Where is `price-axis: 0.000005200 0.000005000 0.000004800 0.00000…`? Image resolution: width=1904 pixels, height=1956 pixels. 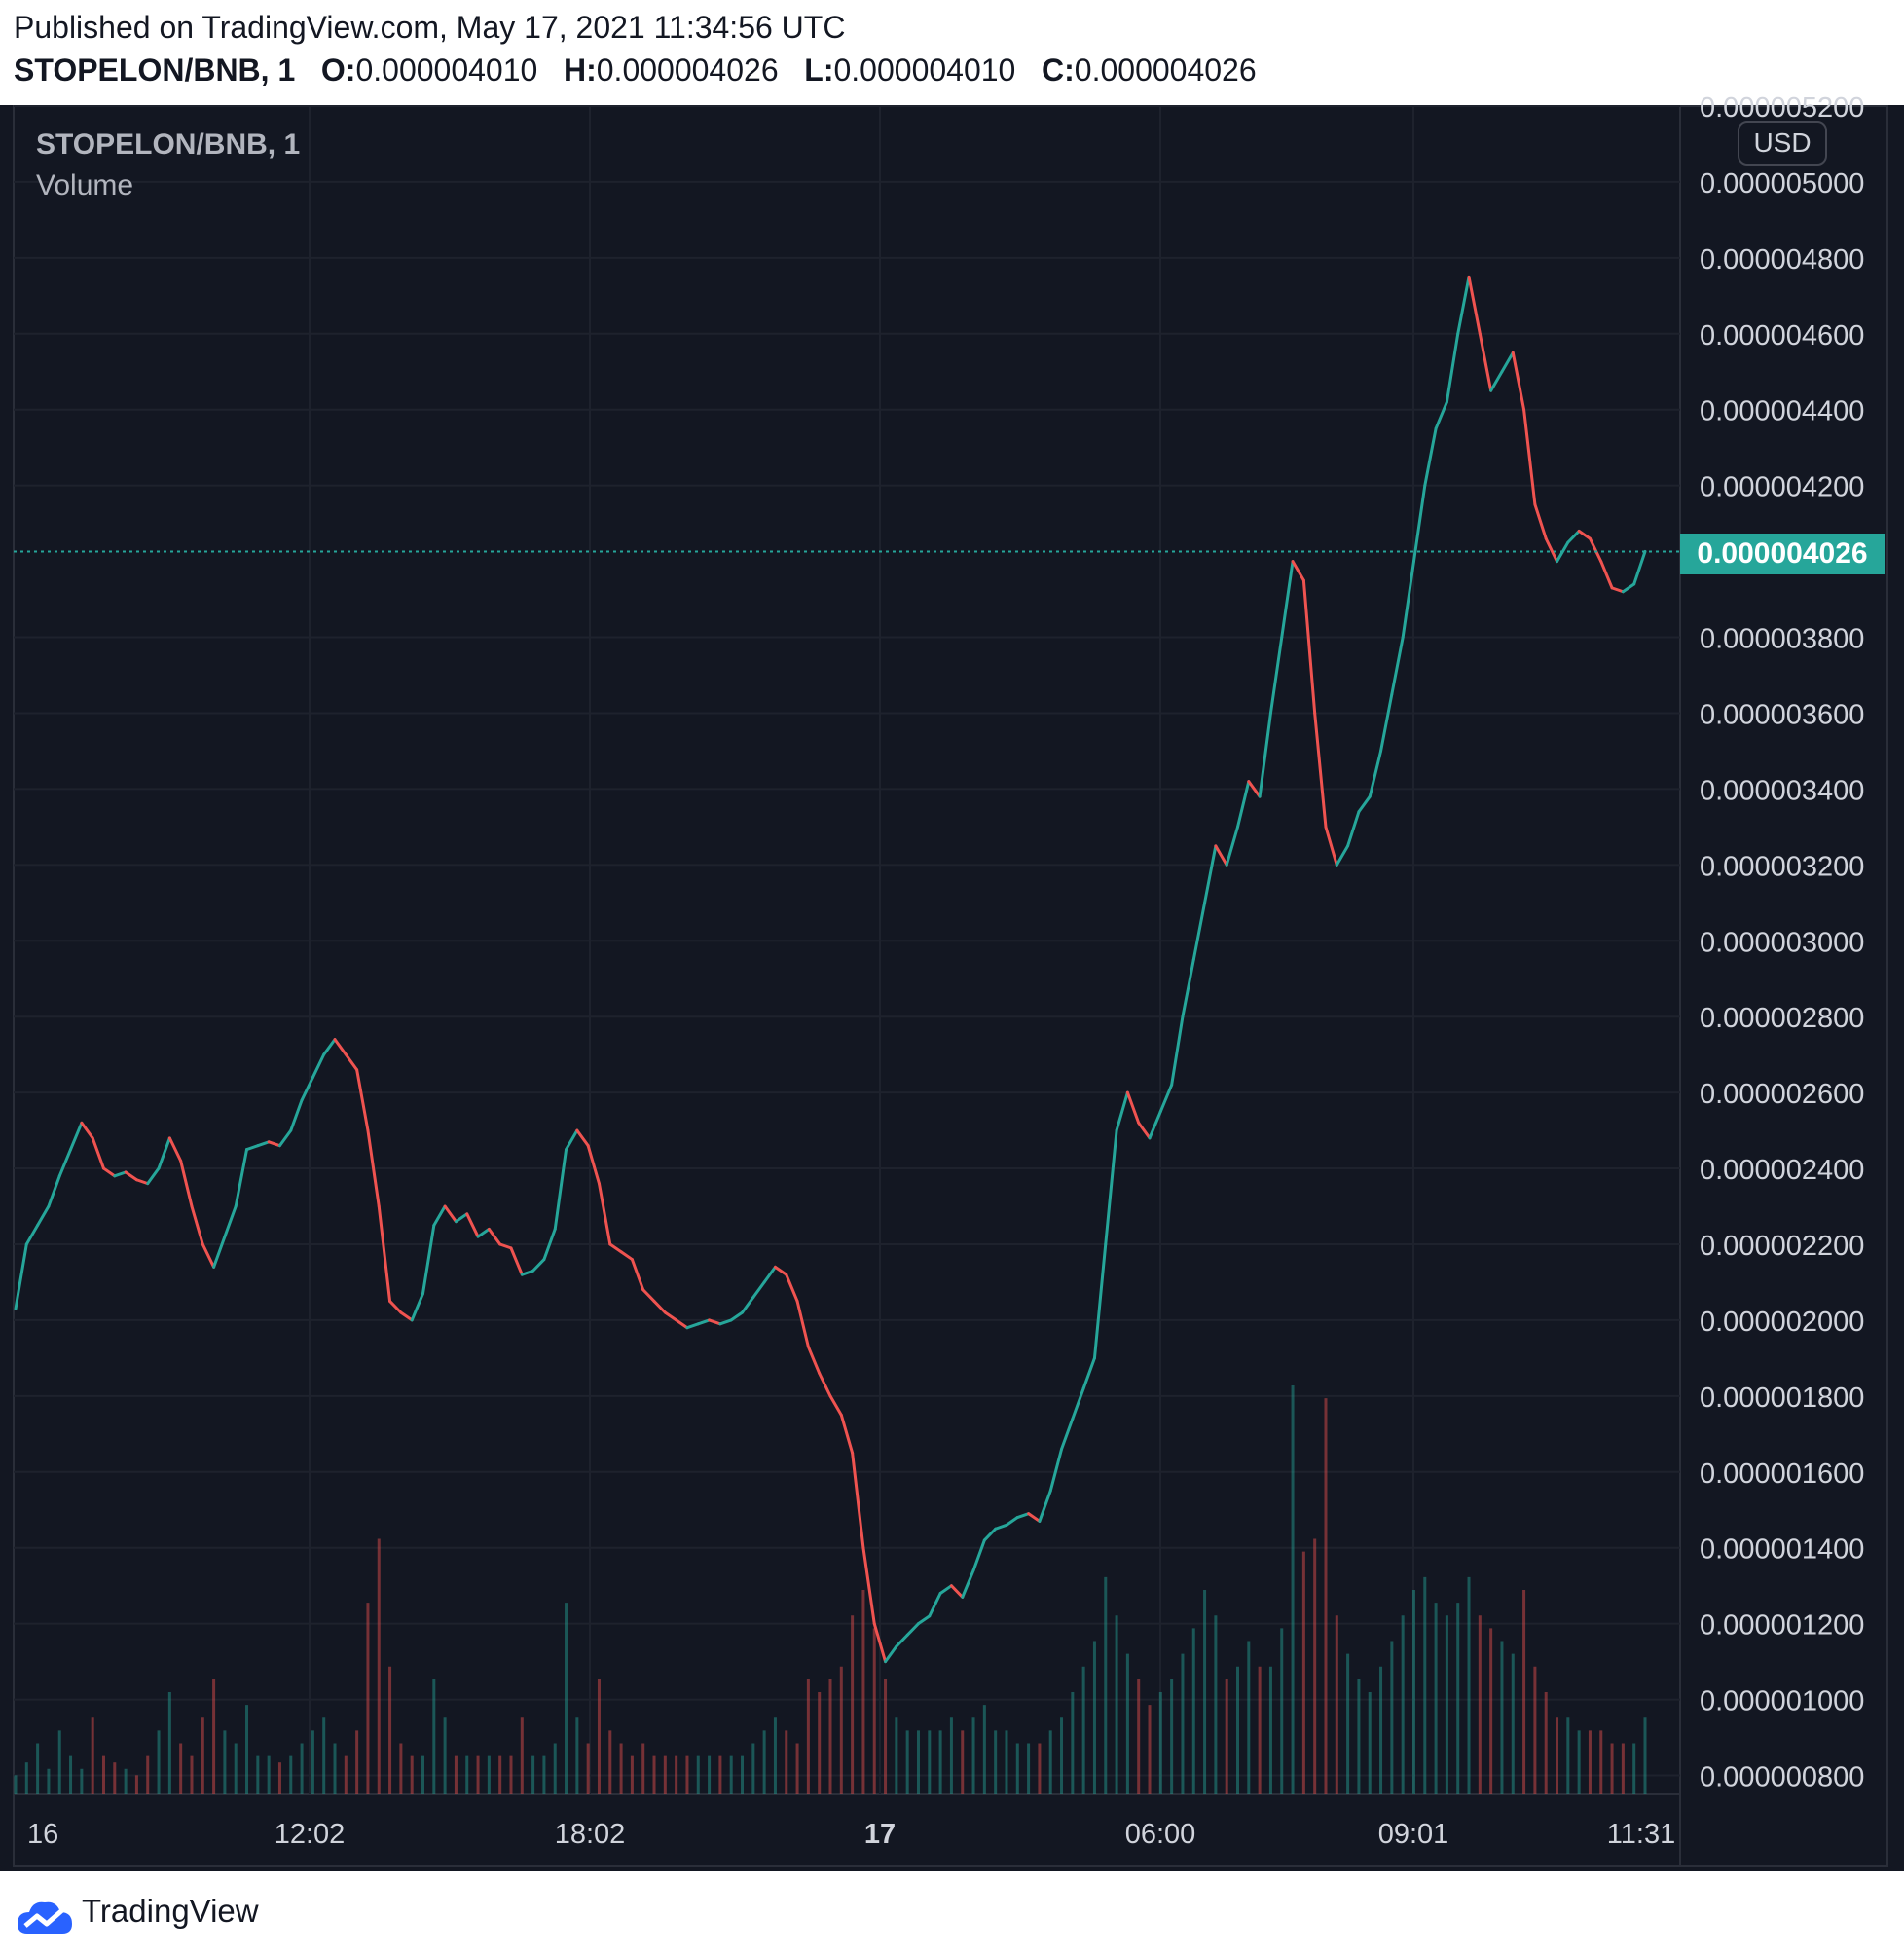
price-axis: 0.000005200 0.000005000 0.000004800 0.00000… is located at coordinates (1782, 942).